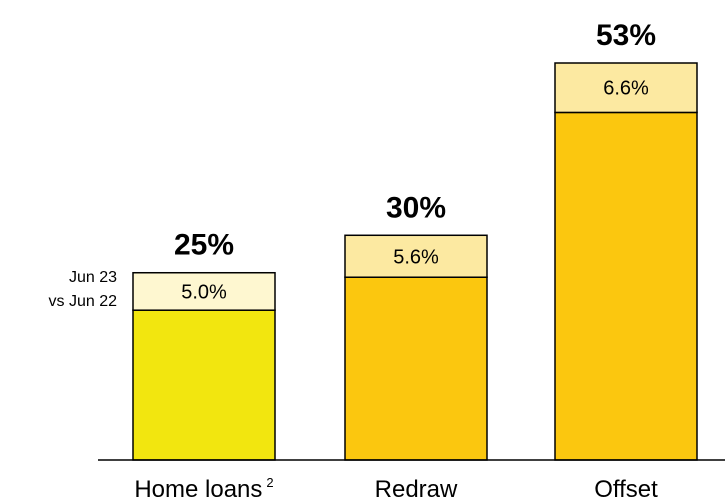  Describe the element at coordinates (93, 277) in the screenshot. I see `annotation-line-1: Jun 23` at that location.